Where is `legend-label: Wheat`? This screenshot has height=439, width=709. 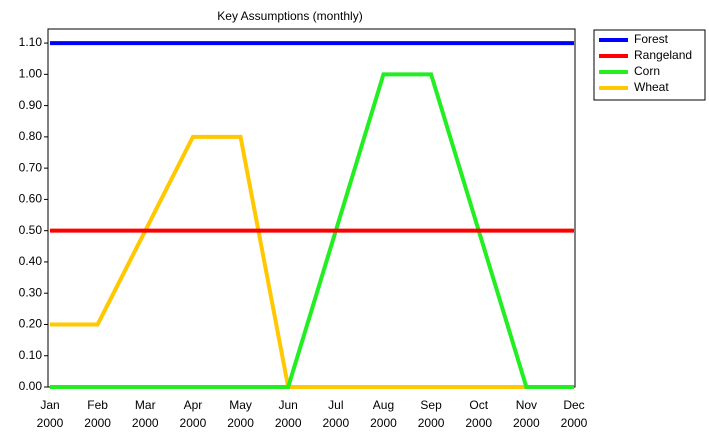
legend-label: Wheat is located at coordinates (651, 87).